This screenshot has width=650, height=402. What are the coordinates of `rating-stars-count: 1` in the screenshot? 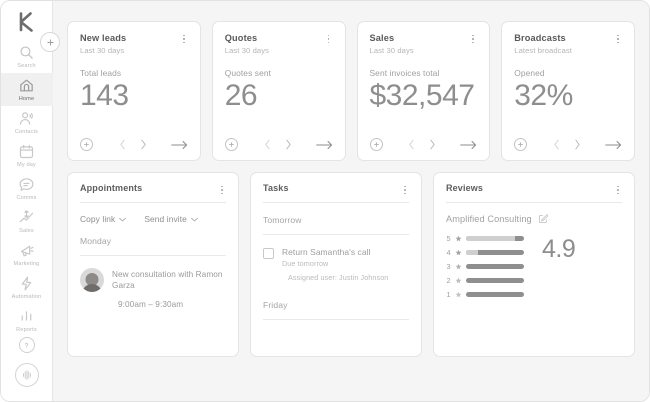 It's located at (448, 294).